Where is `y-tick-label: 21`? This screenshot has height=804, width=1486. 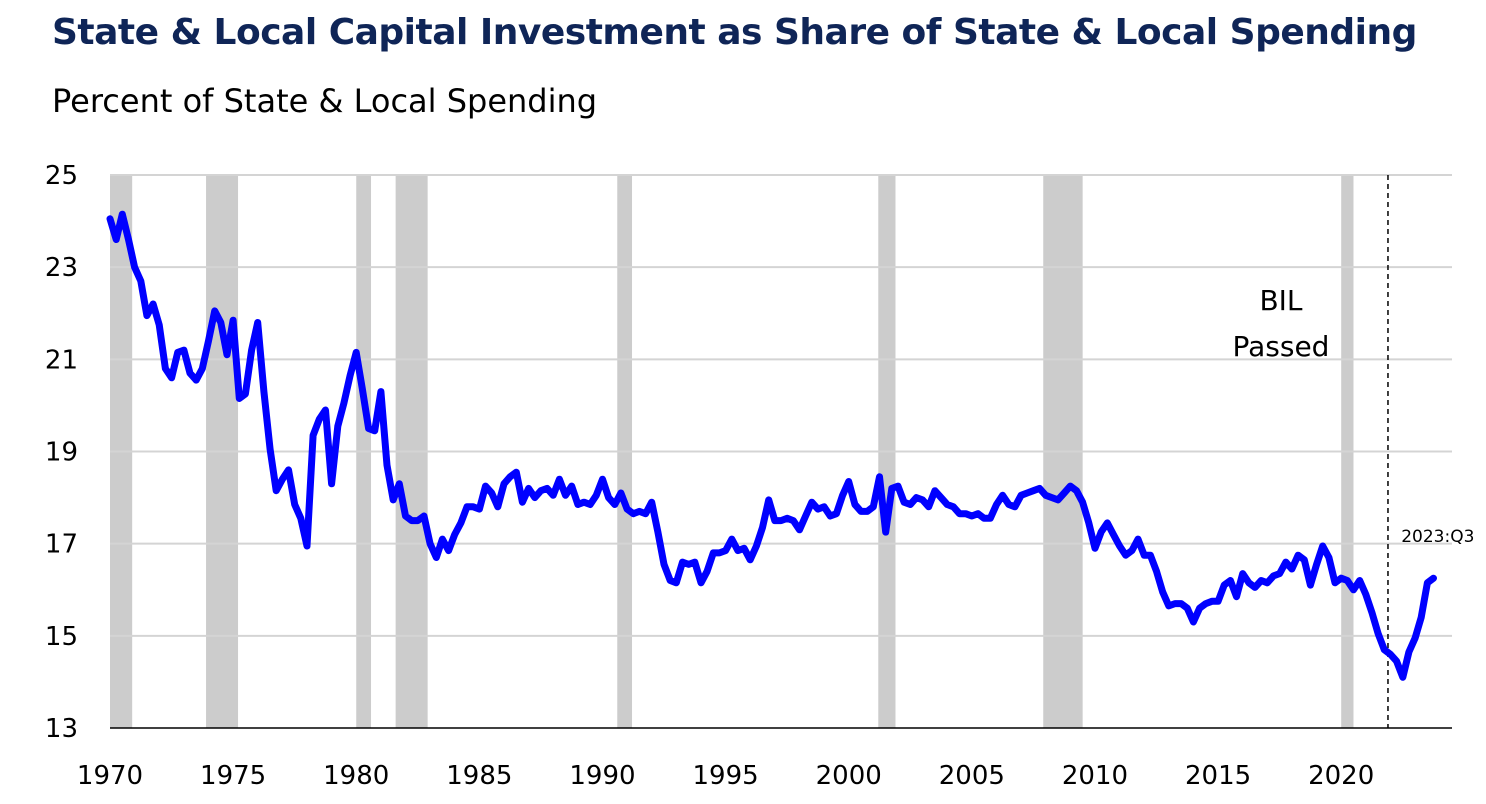
y-tick-label: 21 is located at coordinates (61, 360).